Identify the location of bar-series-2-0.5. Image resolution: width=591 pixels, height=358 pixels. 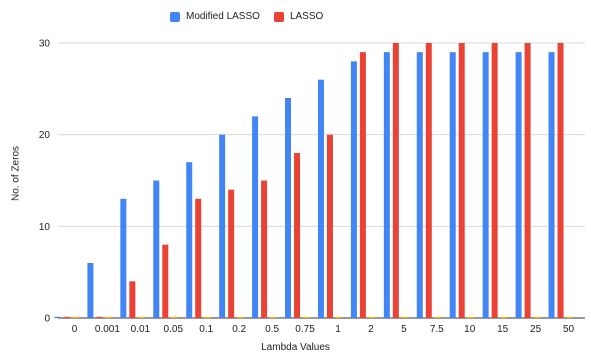
(273, 317).